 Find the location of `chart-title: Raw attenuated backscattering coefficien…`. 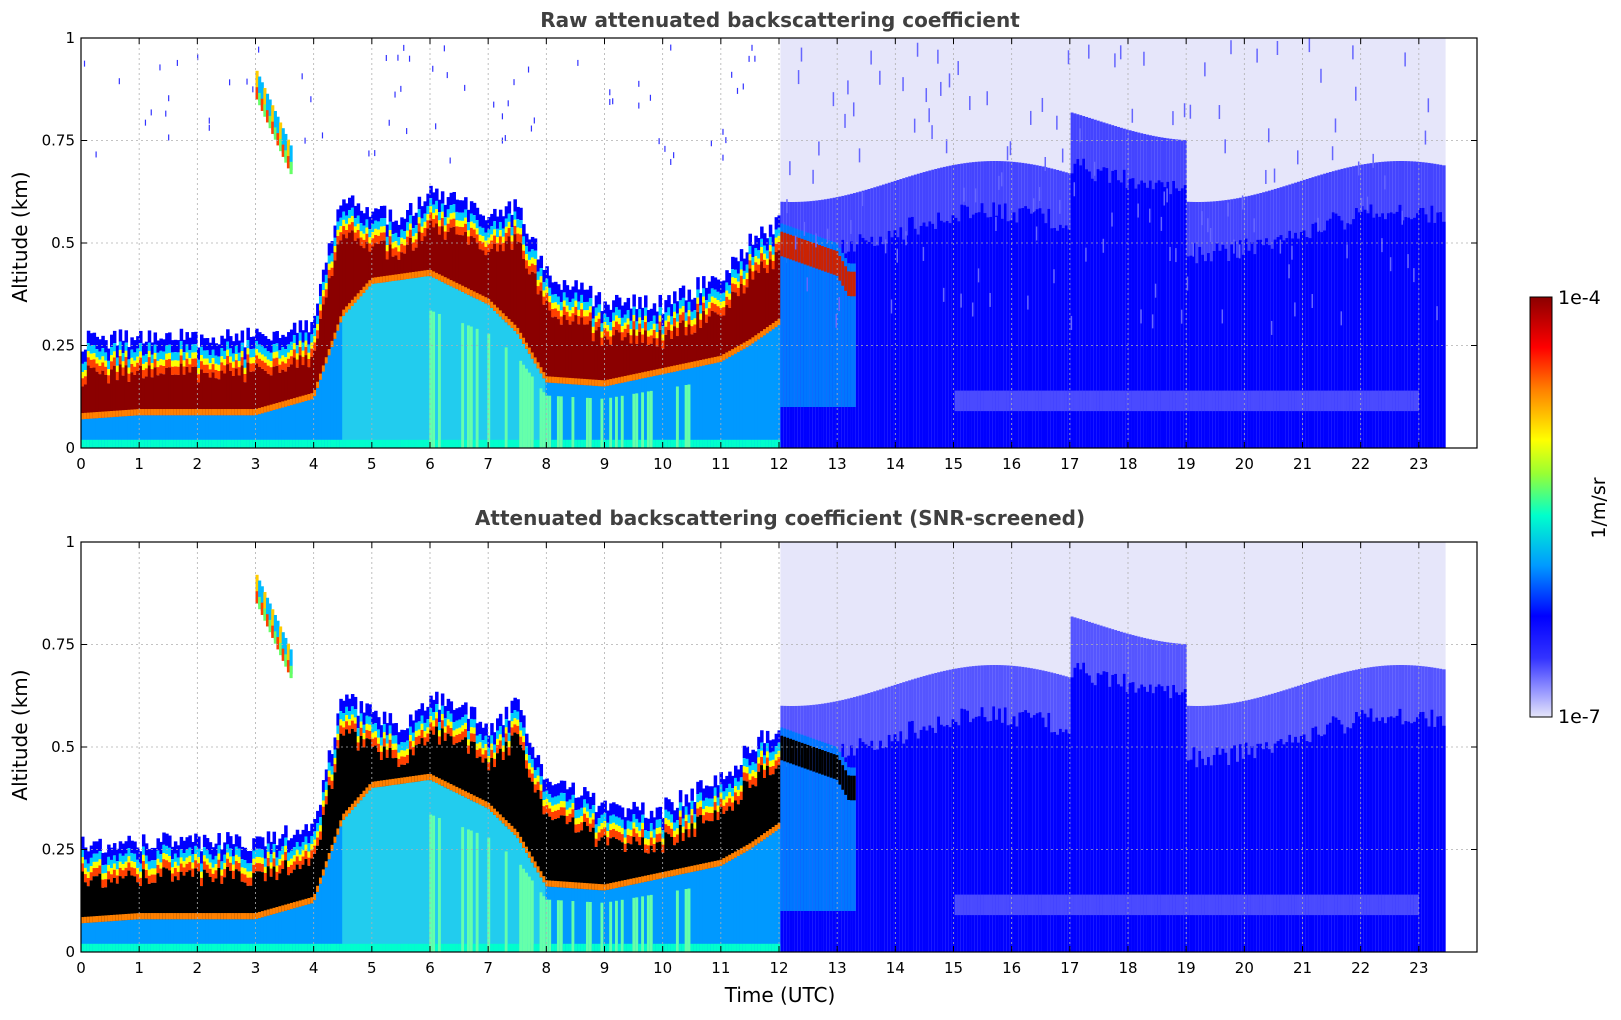

chart-title: Raw attenuated backscattering coefficien… is located at coordinates (780, 20).